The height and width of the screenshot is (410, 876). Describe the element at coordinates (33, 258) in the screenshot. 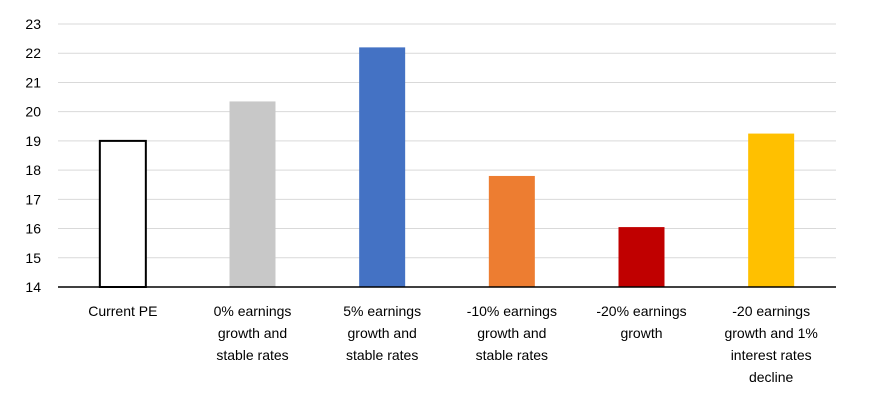

I see `y-tick-label: 15` at that location.